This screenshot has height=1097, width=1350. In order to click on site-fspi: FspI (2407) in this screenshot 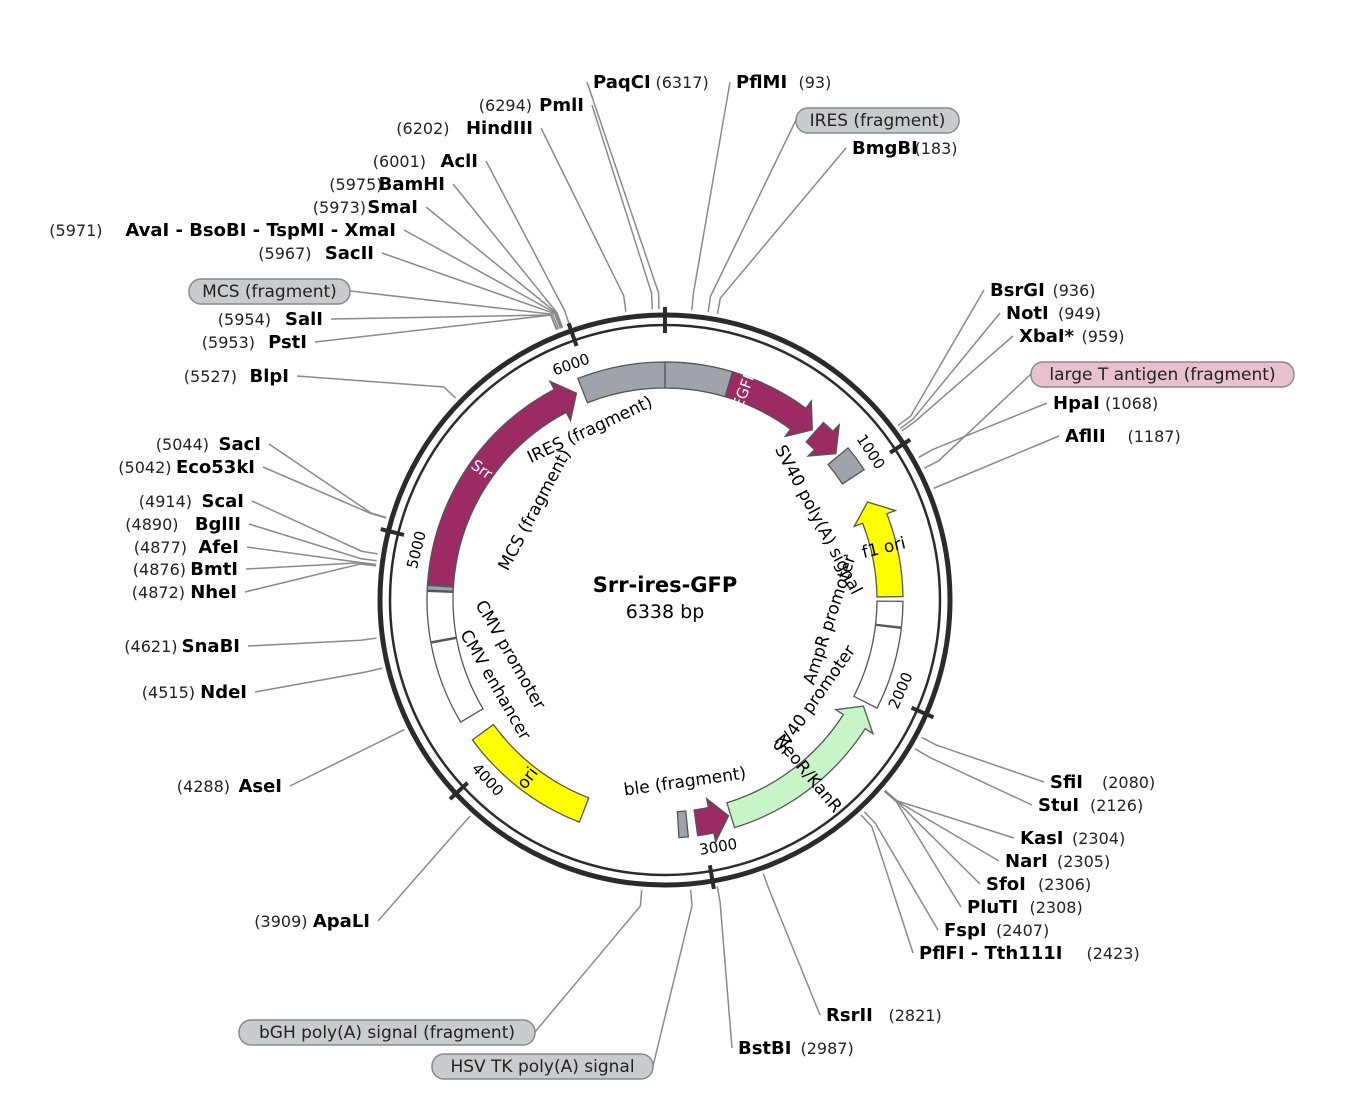, I will do `click(996, 930)`.